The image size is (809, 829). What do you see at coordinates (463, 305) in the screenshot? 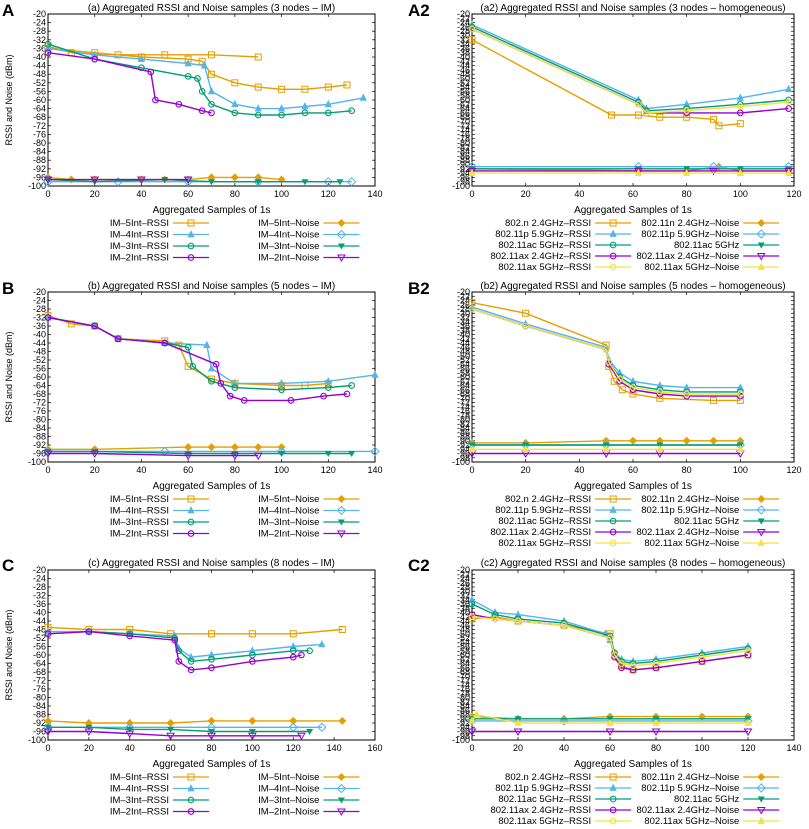
I see `y-tick-label: -26` at bounding box center [463, 305].